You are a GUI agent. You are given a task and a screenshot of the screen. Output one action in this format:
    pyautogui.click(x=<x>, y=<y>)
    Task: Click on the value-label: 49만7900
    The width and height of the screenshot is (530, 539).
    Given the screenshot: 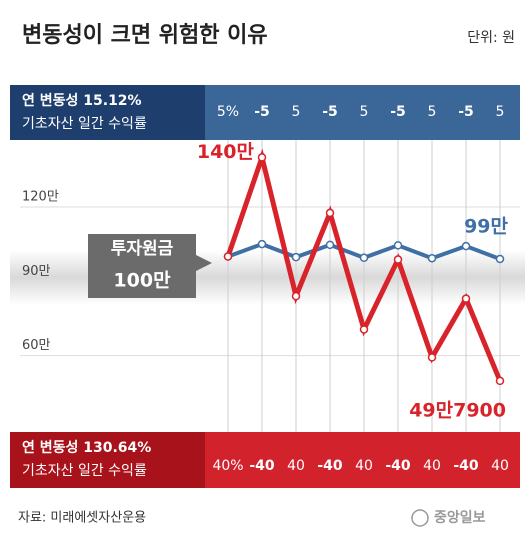 What is the action you would take?
    pyautogui.click(x=457, y=410)
    